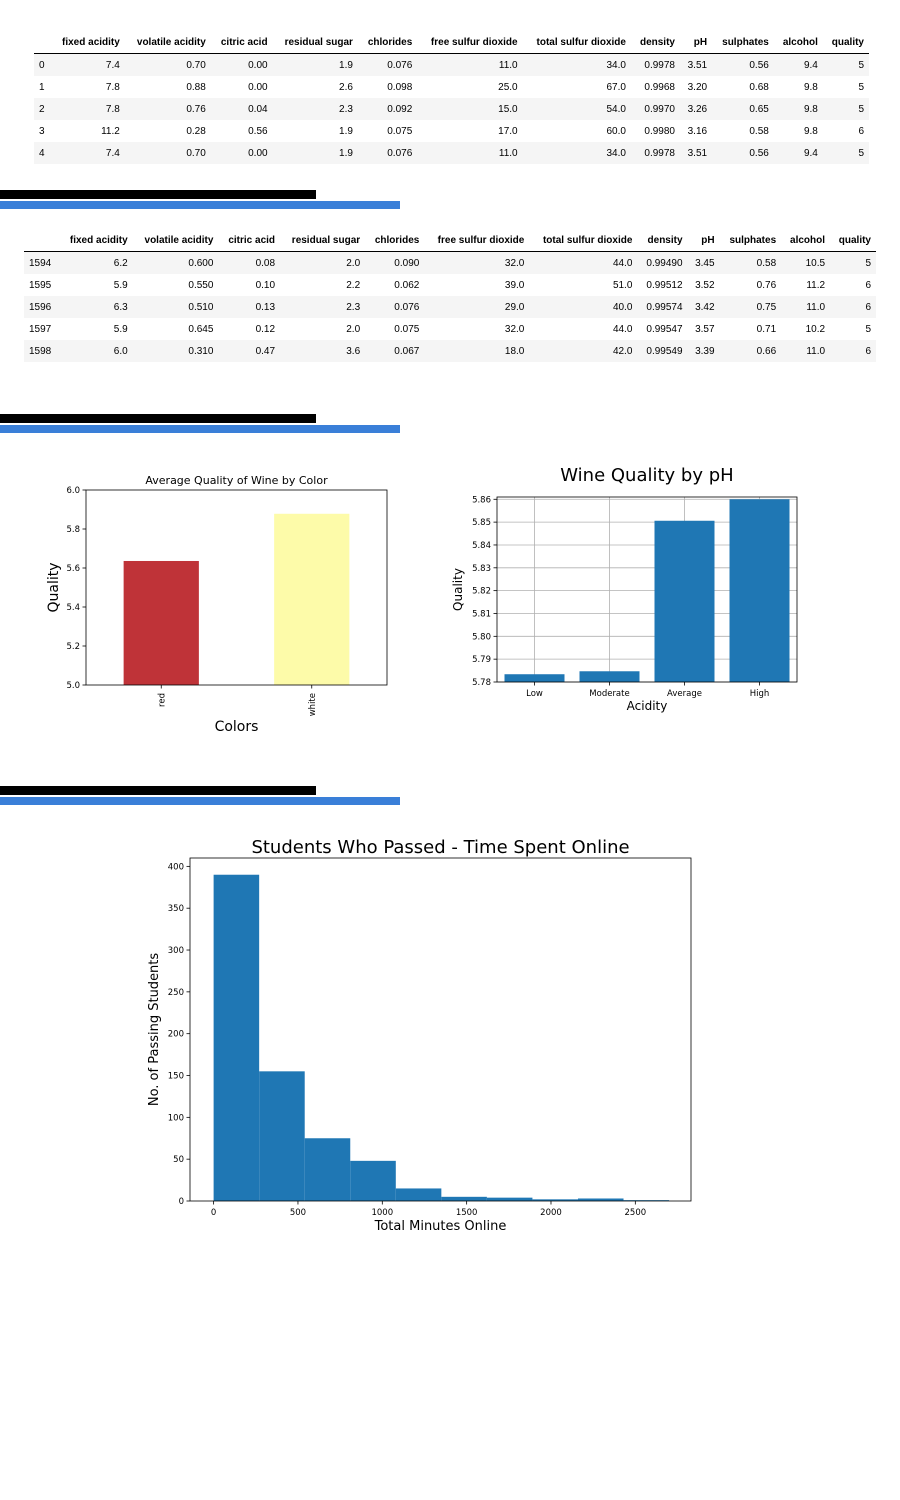 The image size is (900, 1500). Describe the element at coordinates (395, 262) in the screenshot. I see `table-cell: 0.090` at that location.